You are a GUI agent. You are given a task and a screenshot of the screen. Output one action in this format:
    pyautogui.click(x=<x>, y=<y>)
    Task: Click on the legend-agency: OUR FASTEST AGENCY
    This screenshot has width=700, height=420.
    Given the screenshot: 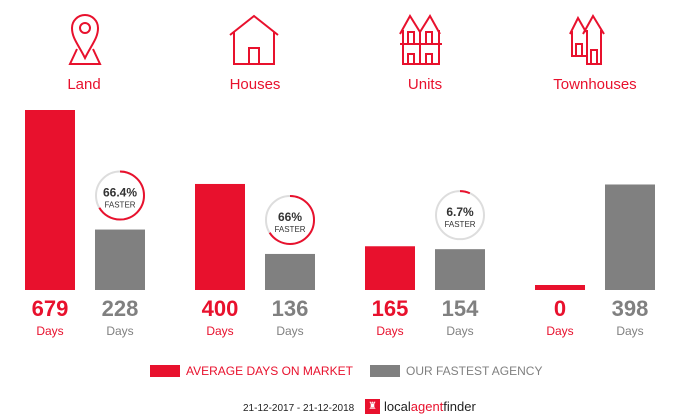 What is the action you would take?
    pyautogui.click(x=456, y=371)
    